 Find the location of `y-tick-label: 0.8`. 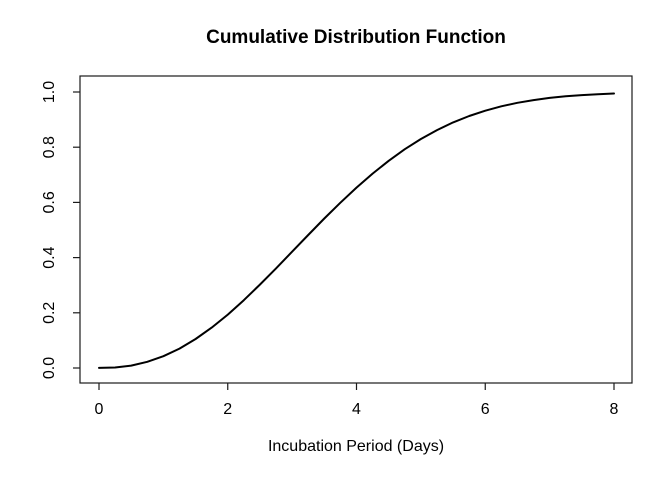

y-tick-label: 0.8 is located at coordinates (49, 147).